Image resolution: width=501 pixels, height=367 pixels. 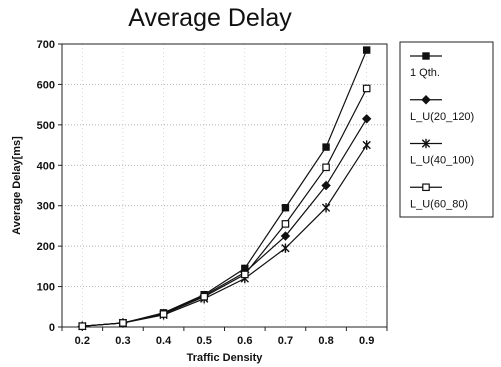 I want to click on legend-label: L_U(20_120), so click(x=442, y=117).